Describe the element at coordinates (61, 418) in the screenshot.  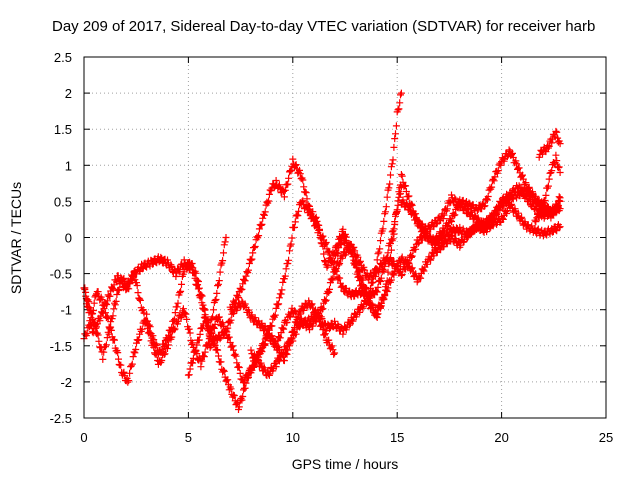
I see `y-tick-label: -2.5` at that location.